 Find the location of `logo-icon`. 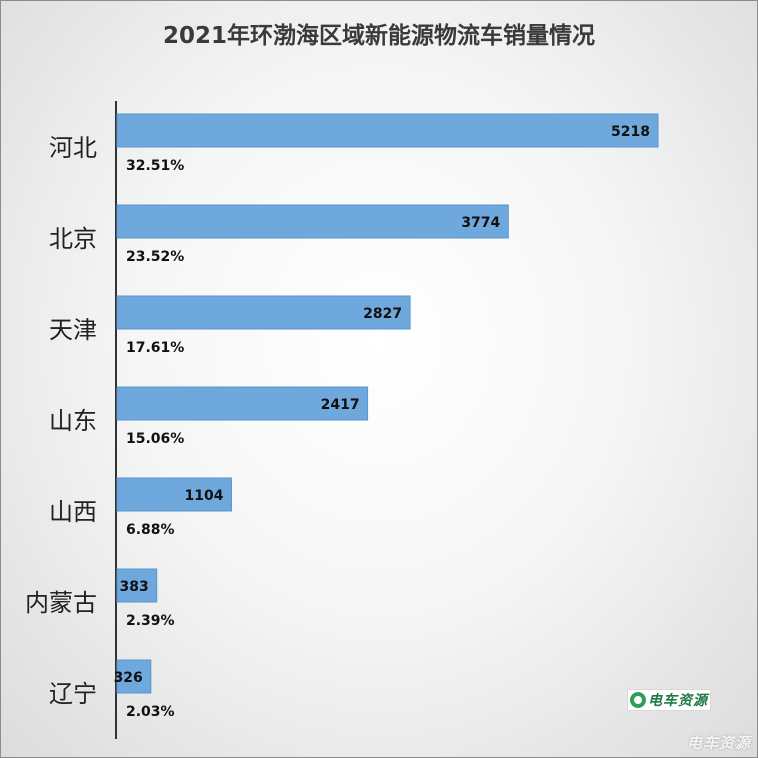

logo-icon is located at coordinates (638, 700).